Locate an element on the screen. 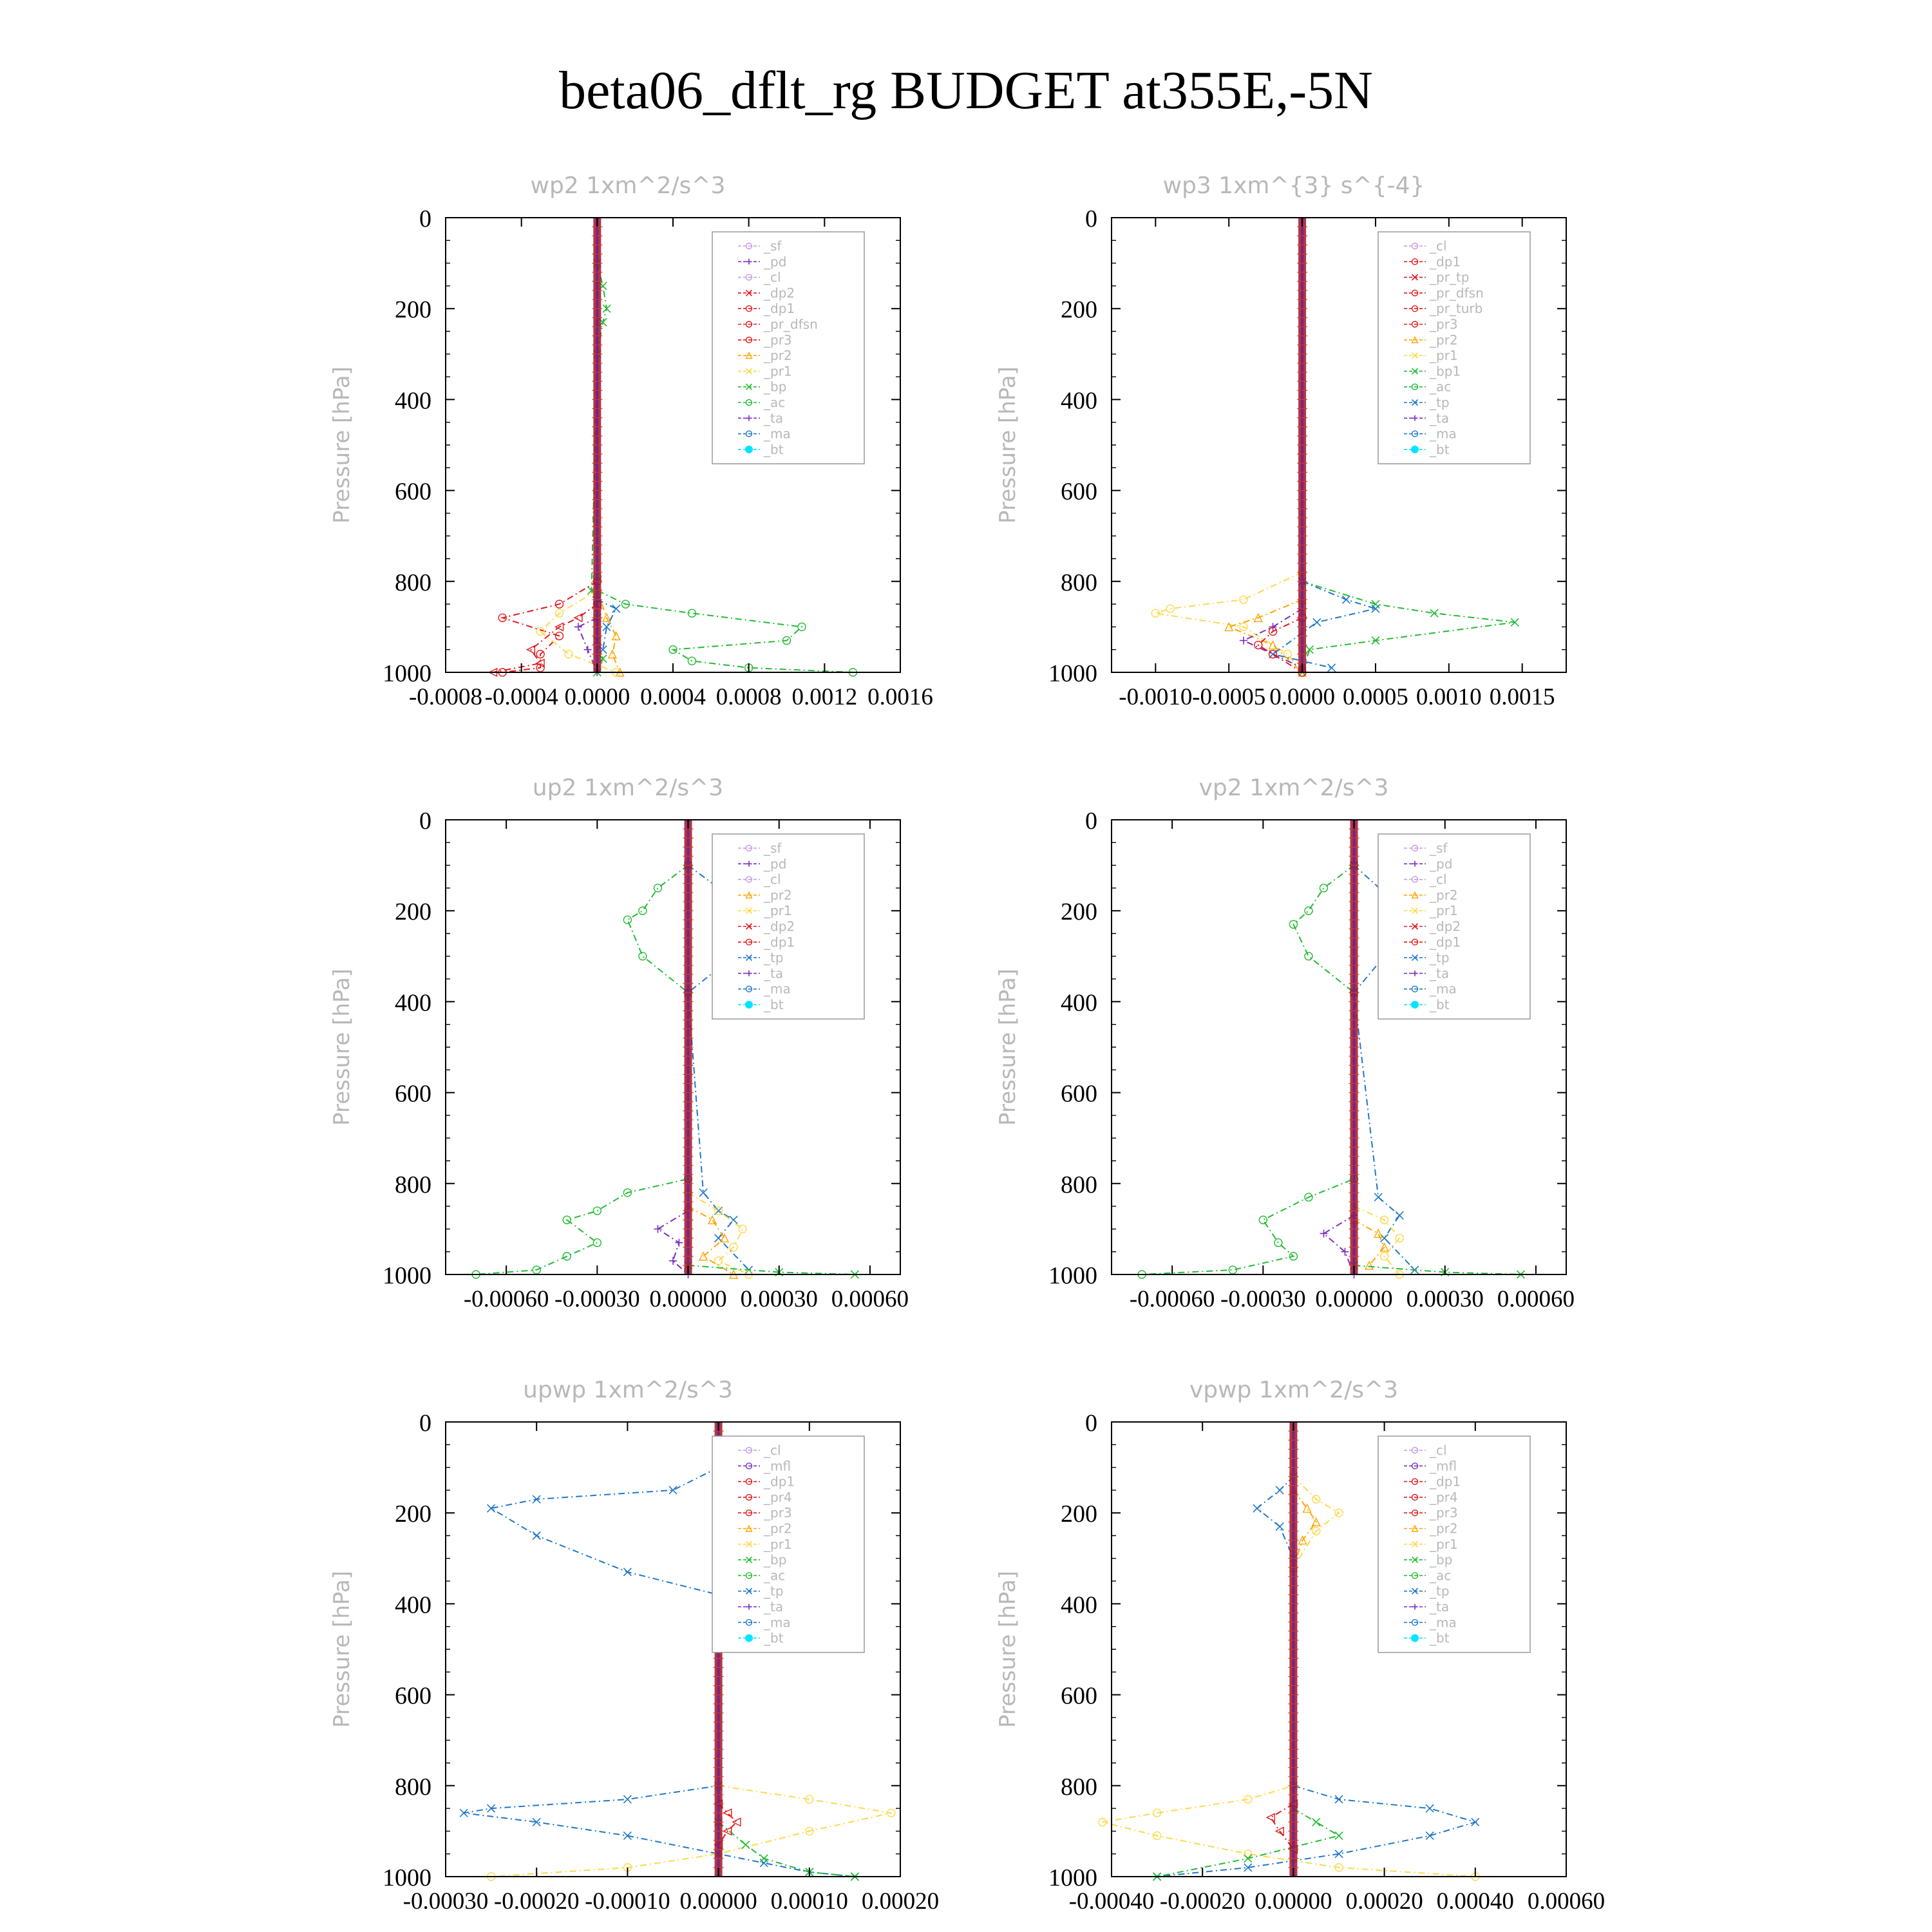 This screenshot has width=1932, height=1932. y-tick-label: 600 is located at coordinates (1079, 1094).